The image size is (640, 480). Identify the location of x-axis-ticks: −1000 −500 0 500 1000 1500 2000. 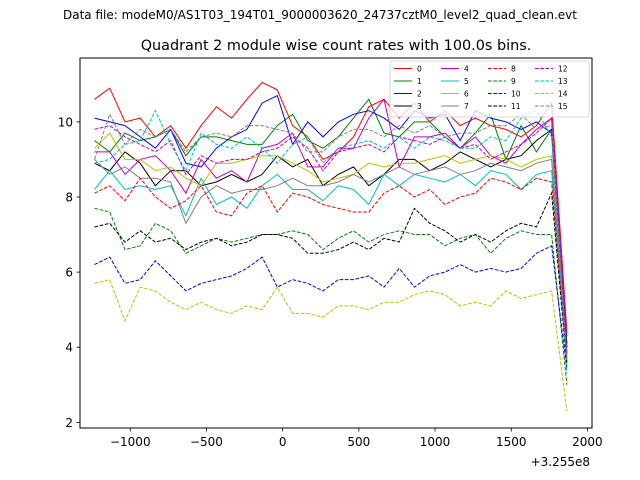
(356, 438).